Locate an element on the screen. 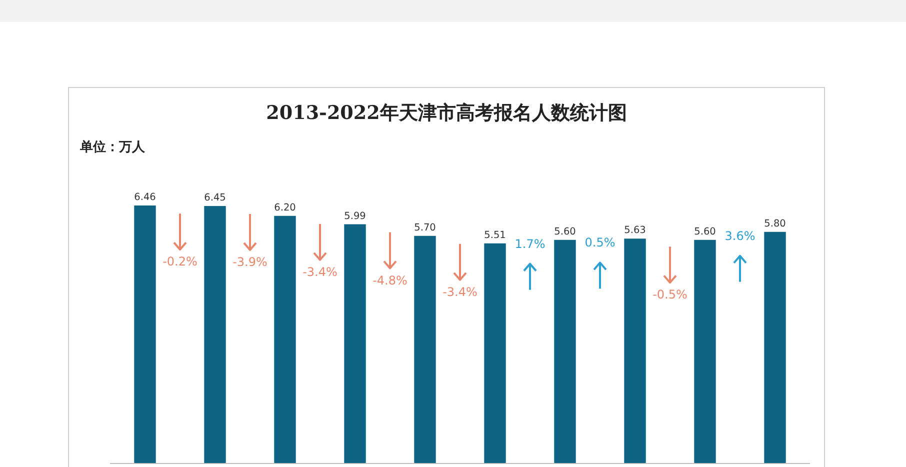 This screenshot has width=906, height=467. data-label: 5.70 is located at coordinates (425, 228).